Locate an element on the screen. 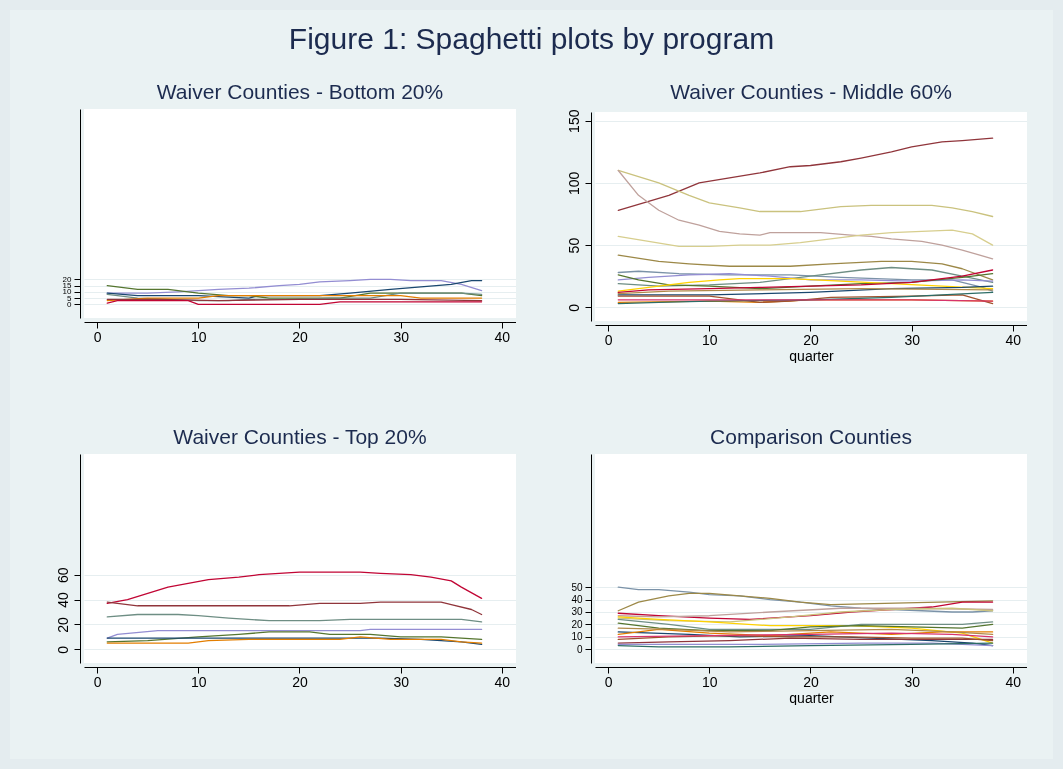 This screenshot has height=769, width=1063. chart-title: Comparison Counties is located at coordinates (811, 436).